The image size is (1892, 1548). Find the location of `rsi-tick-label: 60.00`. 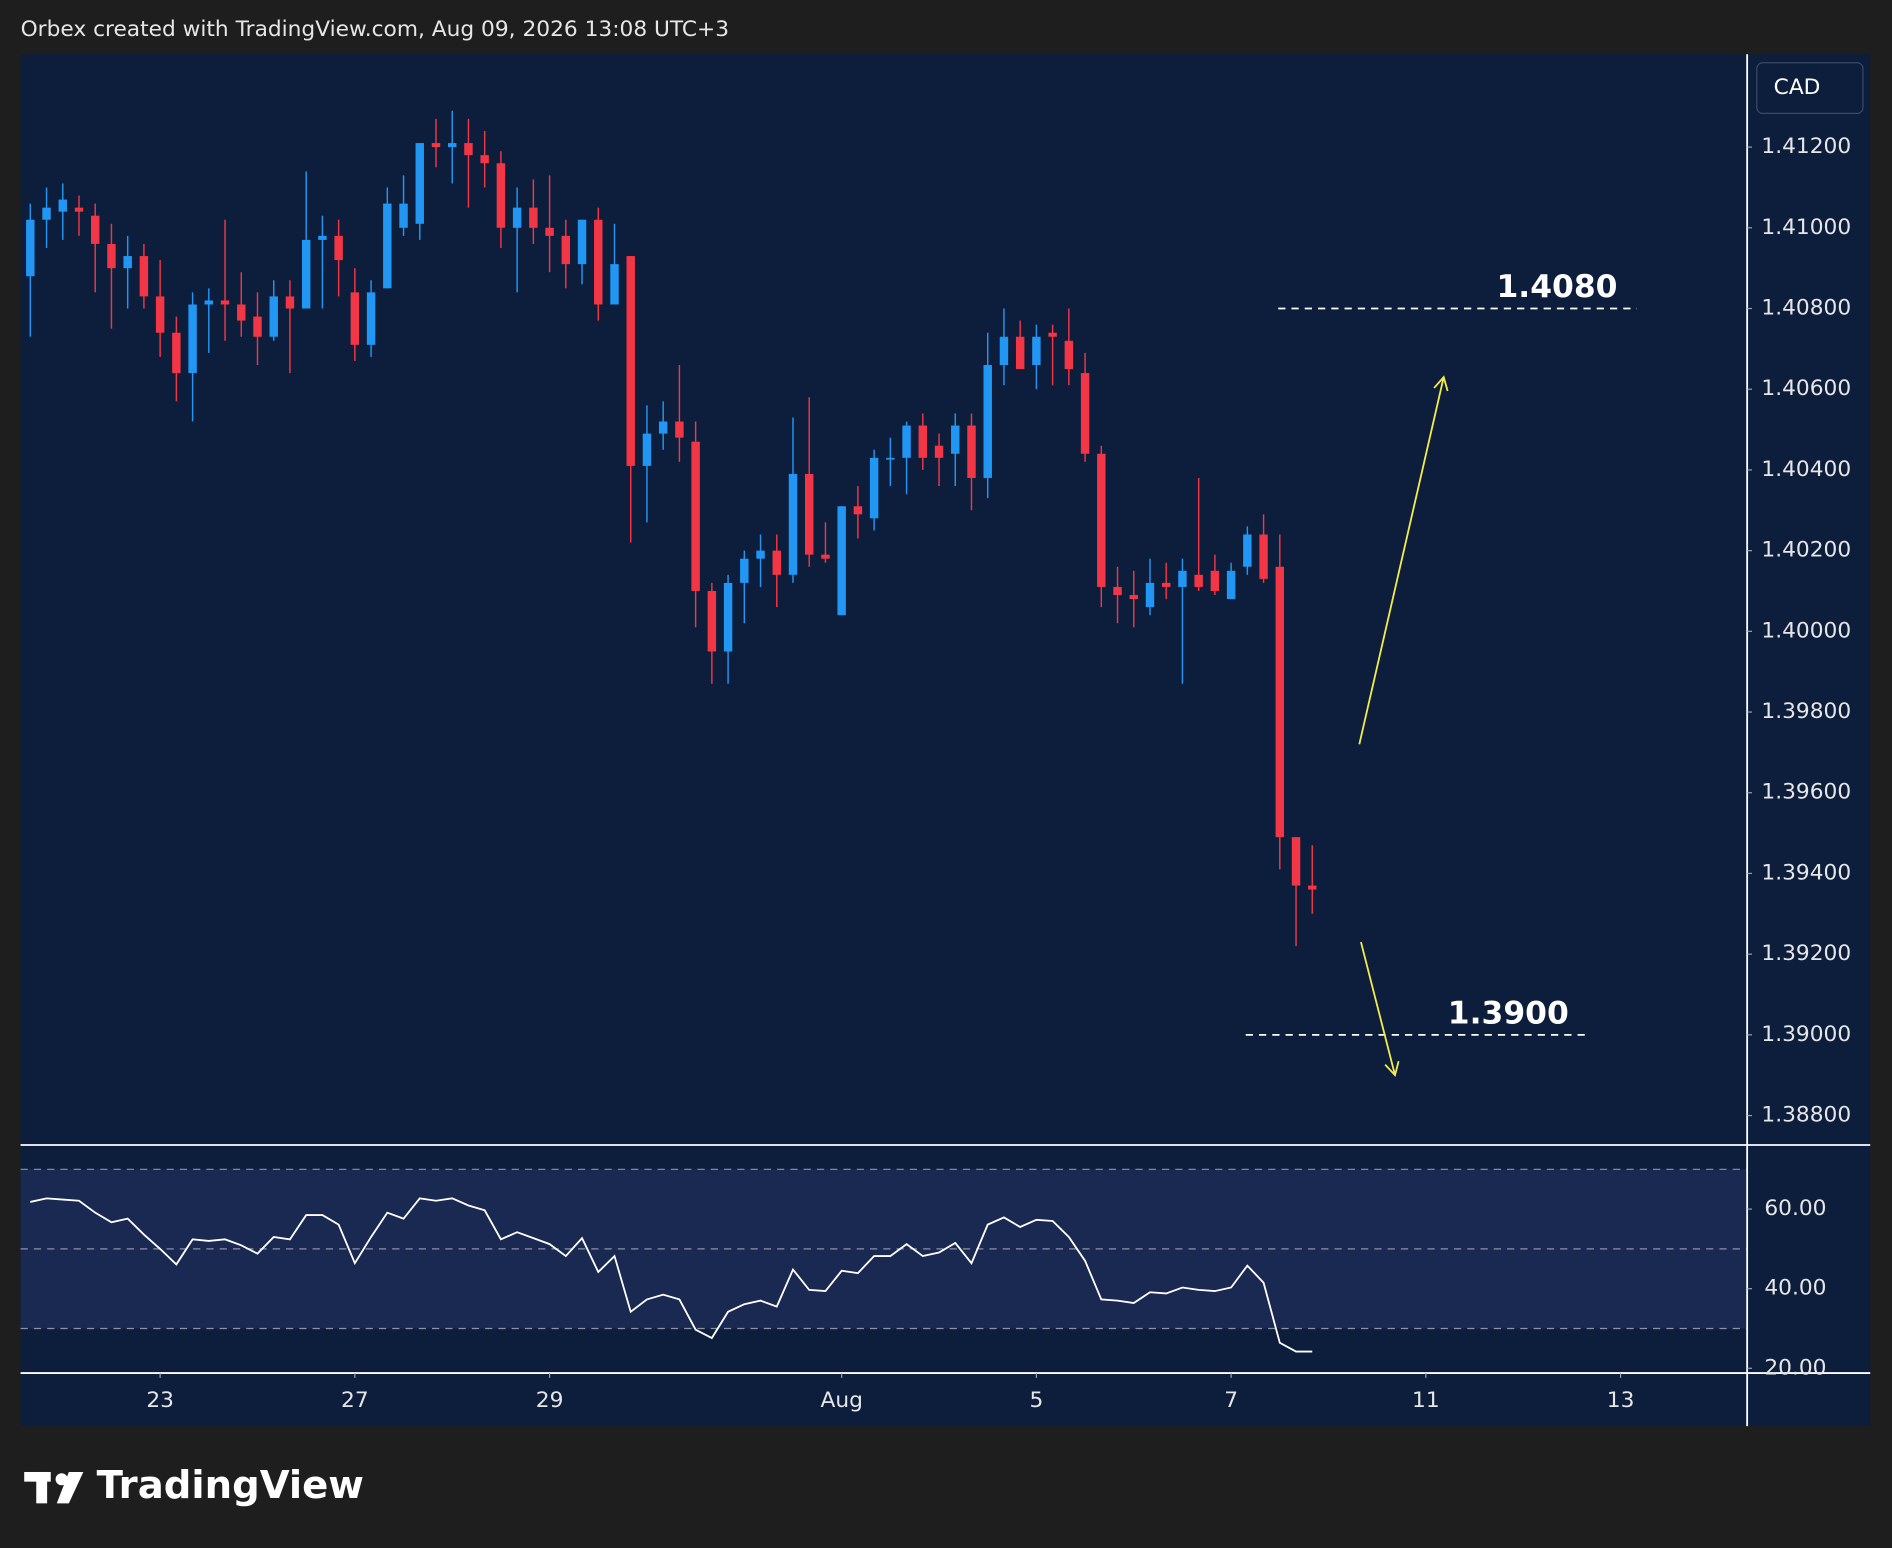

rsi-tick-label: 60.00 is located at coordinates (1795, 1208).